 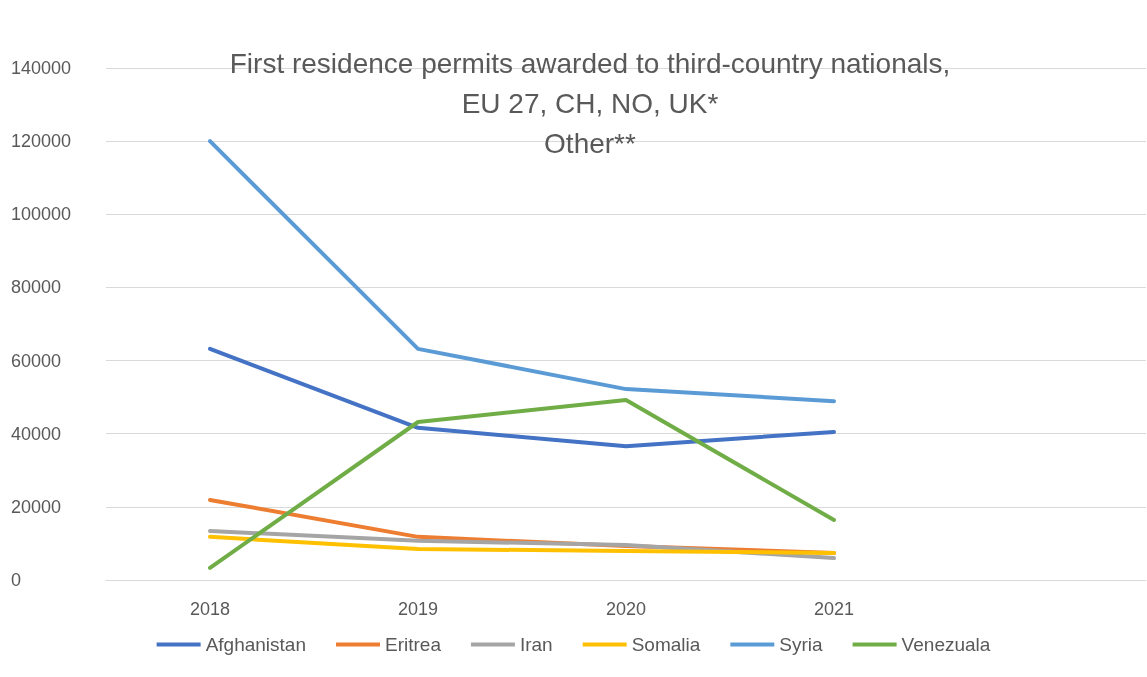 What do you see at coordinates (16, 580) in the screenshot?
I see `y-tick-label: 0` at bounding box center [16, 580].